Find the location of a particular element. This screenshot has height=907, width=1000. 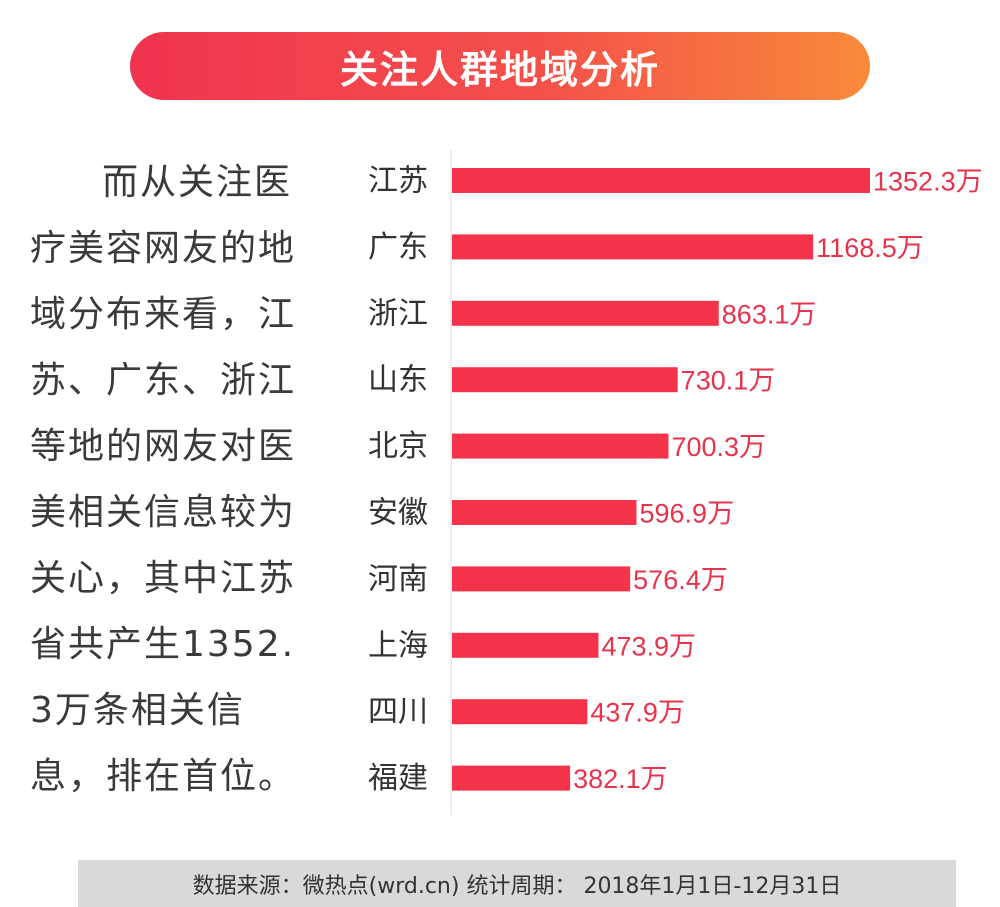

title-banner: 关注人群地域分析 is located at coordinates (500, 66).